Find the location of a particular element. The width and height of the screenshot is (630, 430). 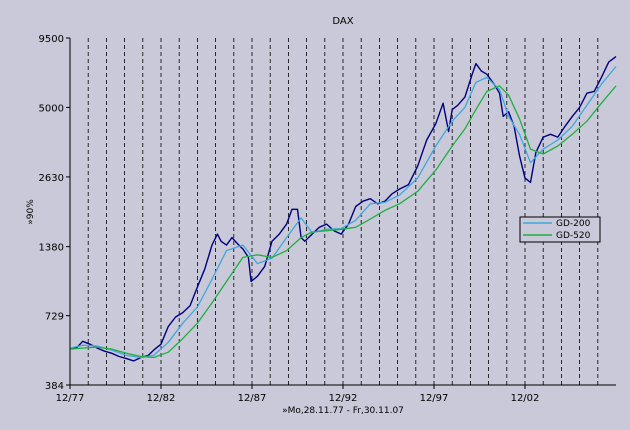

x-tick-label: 12/87 is located at coordinates (252, 398).